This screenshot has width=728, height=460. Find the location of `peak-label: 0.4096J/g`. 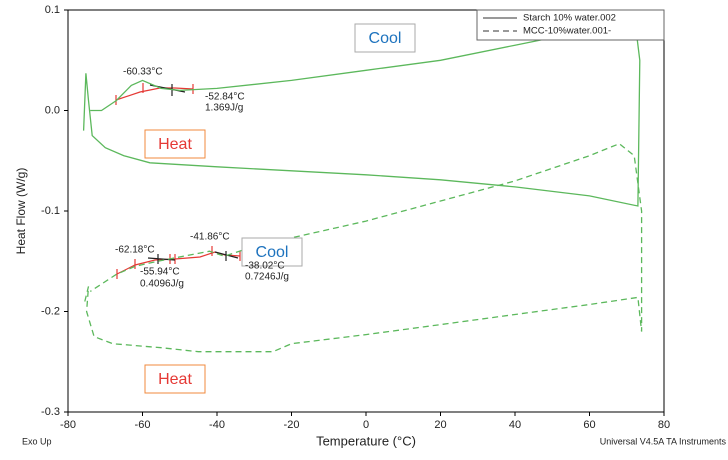

peak-label: 0.4096J/g is located at coordinates (162, 284).